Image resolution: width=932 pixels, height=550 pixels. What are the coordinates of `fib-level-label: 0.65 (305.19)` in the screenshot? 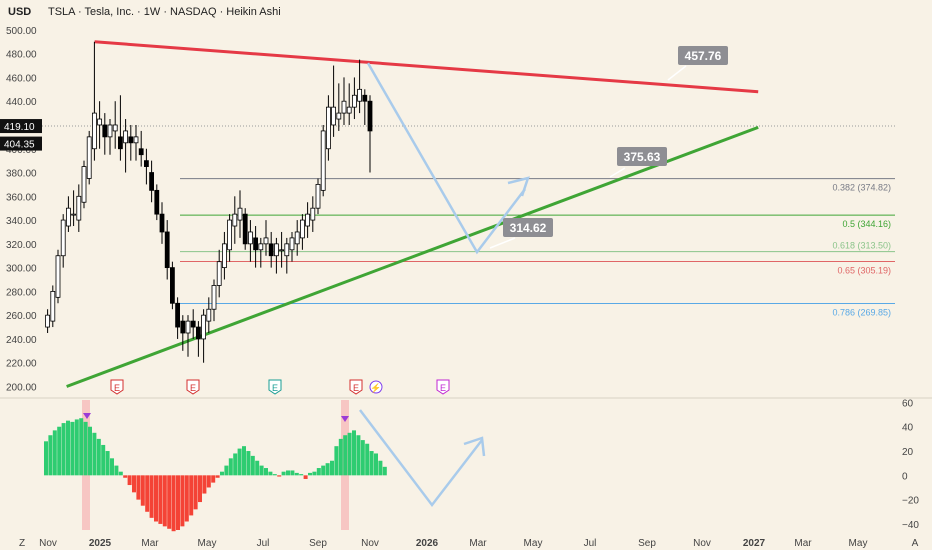 It's located at (864, 270).